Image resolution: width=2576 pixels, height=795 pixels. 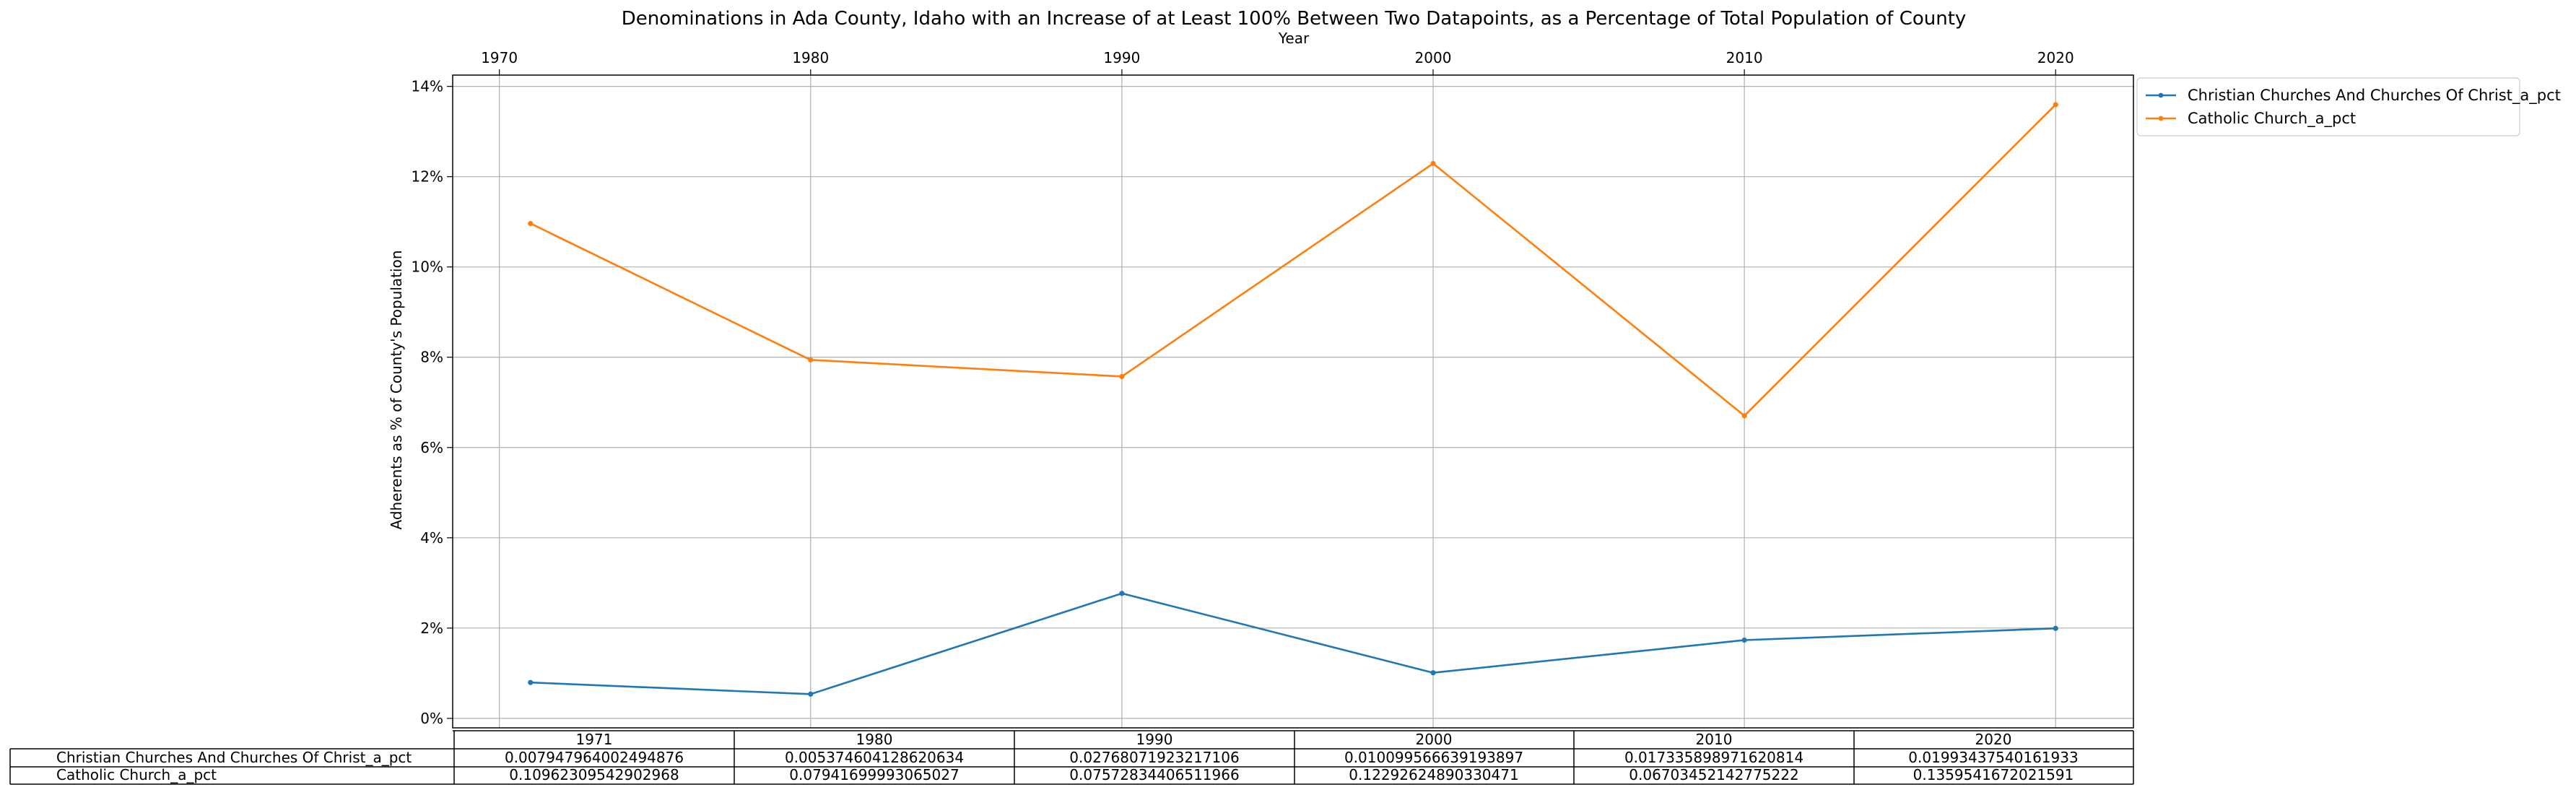 I want to click on y-tick-label: 10%, so click(x=428, y=267).